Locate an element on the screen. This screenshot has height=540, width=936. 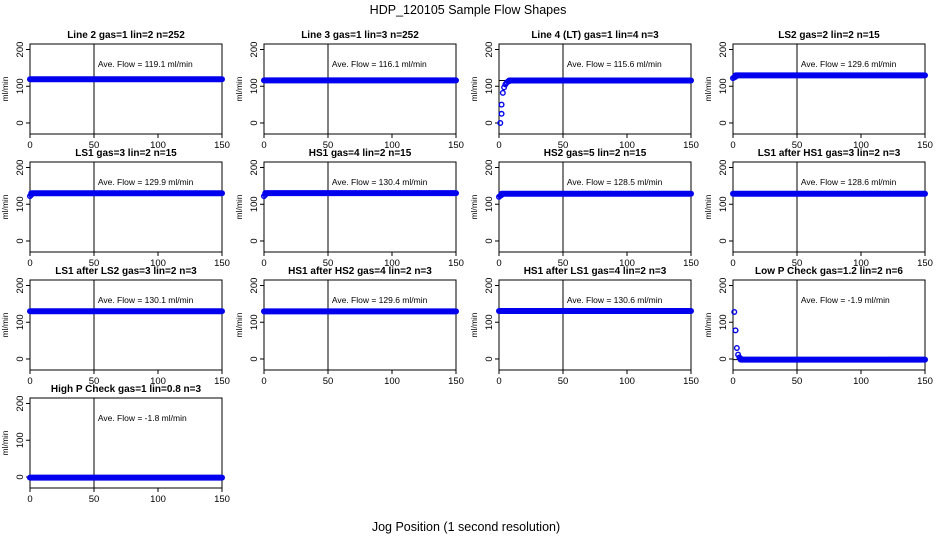
figure-title: HDP_120105 Sample Flow Shapes is located at coordinates (468, 10).